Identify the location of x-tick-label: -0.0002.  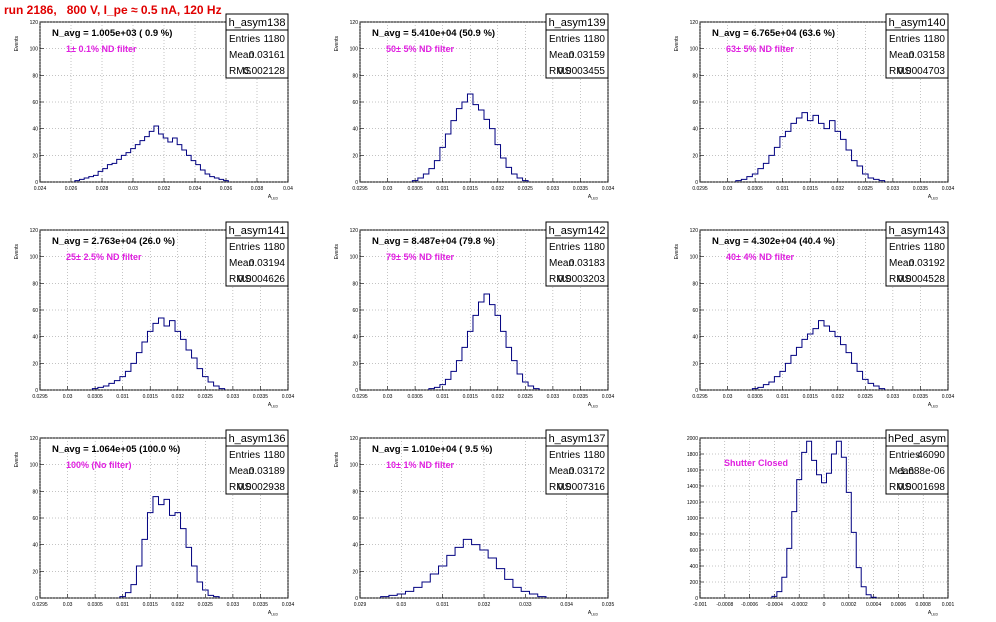
(799, 605).